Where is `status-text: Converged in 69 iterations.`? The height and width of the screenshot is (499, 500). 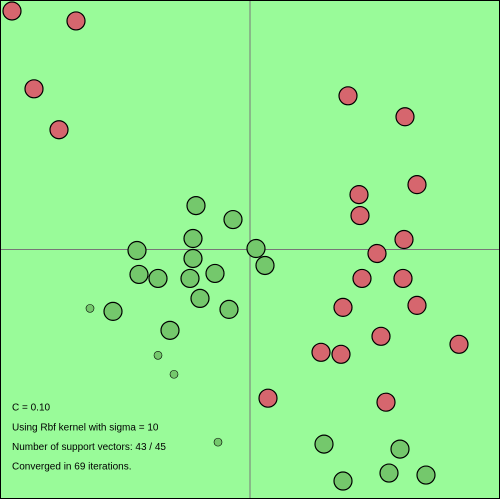
status-text: Converged in 69 iterations. is located at coordinates (72, 467).